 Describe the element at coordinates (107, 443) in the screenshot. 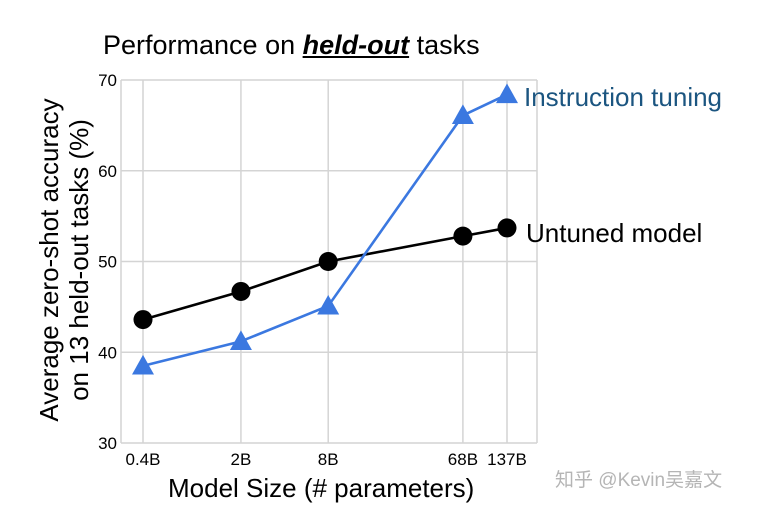

I see `y-tick-label: 30` at that location.